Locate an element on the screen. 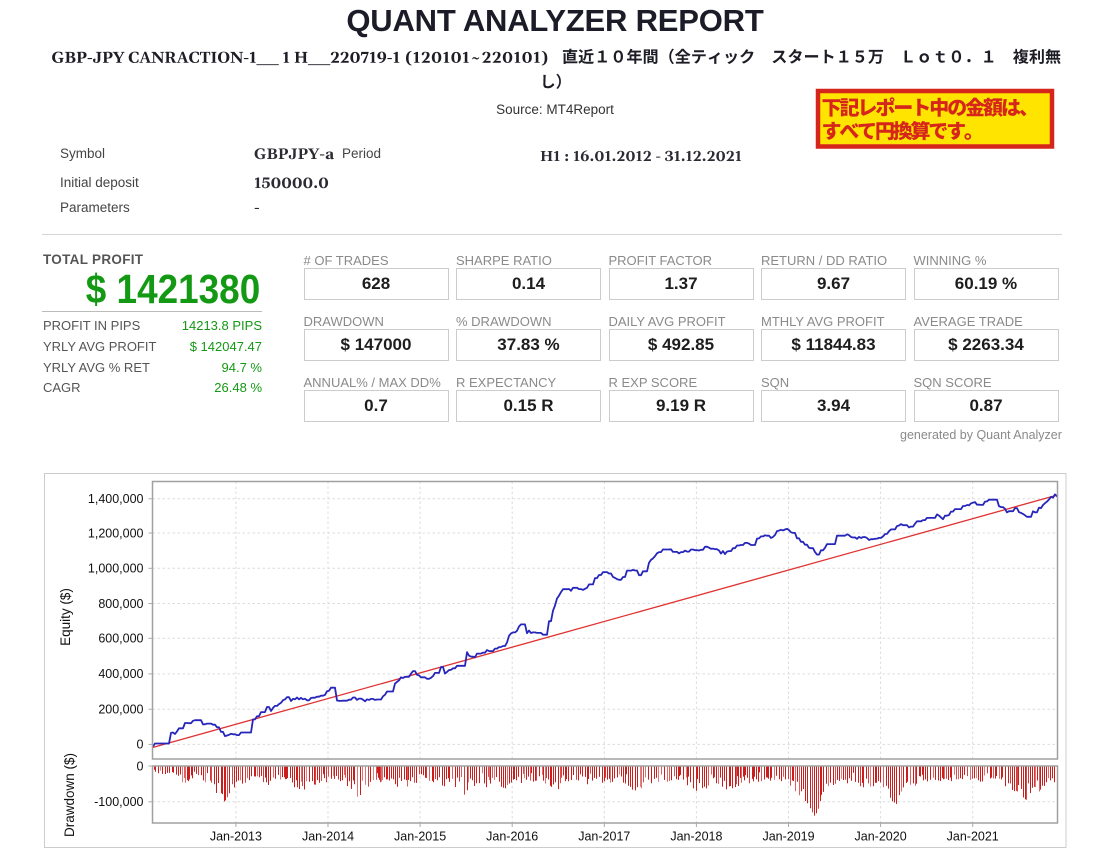  svg-text: 400,000 is located at coordinates (120, 674).